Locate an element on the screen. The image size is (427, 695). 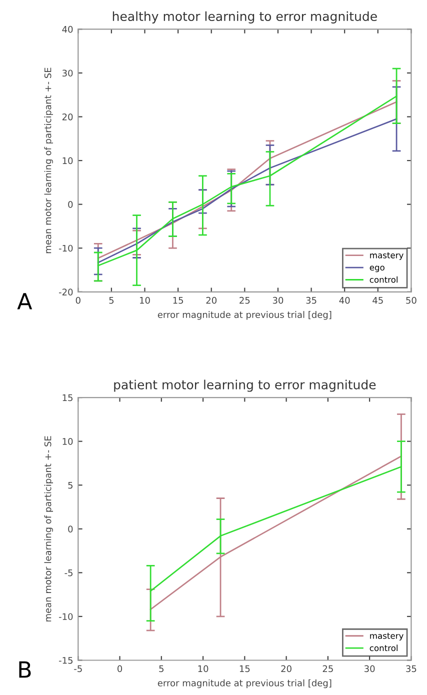
y-tick-label: 5 is located at coordinates (70, 485).